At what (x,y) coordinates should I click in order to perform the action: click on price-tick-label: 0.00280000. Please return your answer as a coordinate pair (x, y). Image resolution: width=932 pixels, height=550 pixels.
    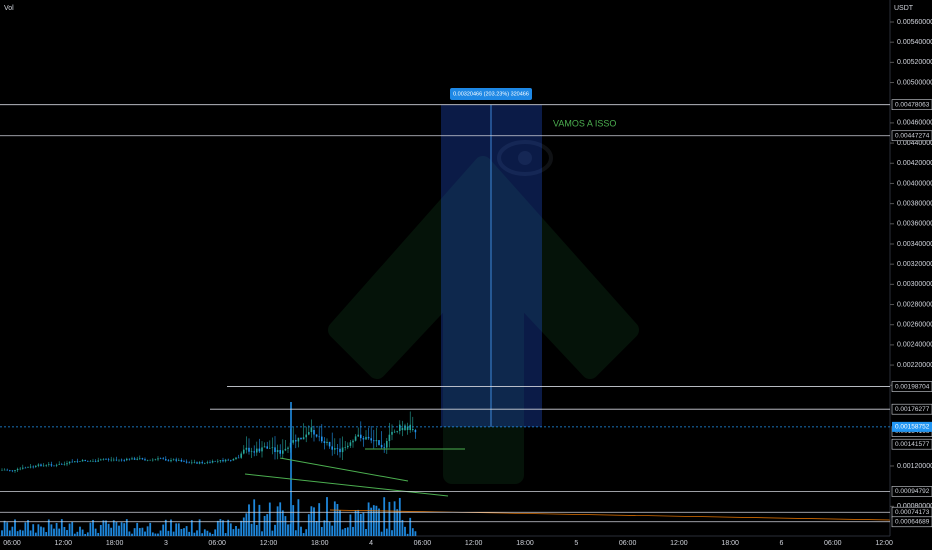
    Looking at the image, I should click on (914, 304).